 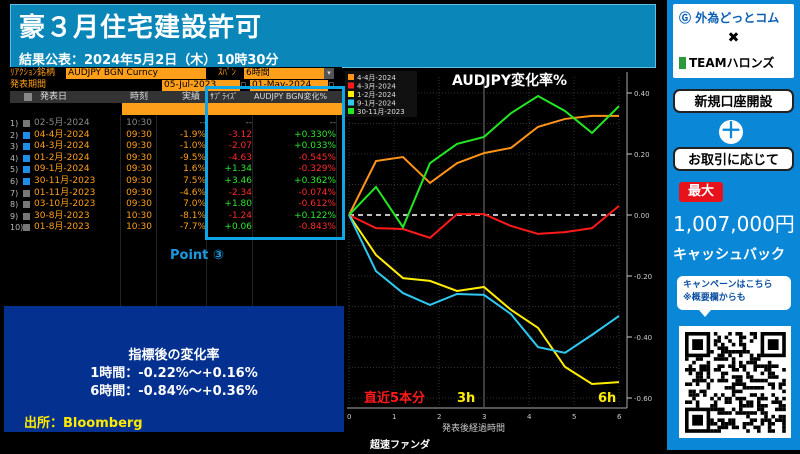 What do you see at coordinates (174, 373) in the screenshot?
I see `summary-1h: 1時間：-0.22%～+0.16%` at bounding box center [174, 373].